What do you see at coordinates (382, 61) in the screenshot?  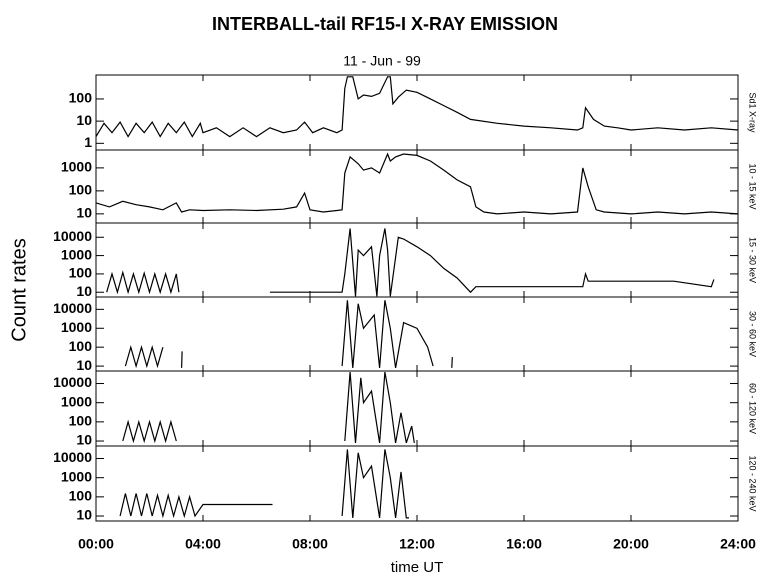 I see `chart-subtitle: 11 - Jun - 99` at bounding box center [382, 61].